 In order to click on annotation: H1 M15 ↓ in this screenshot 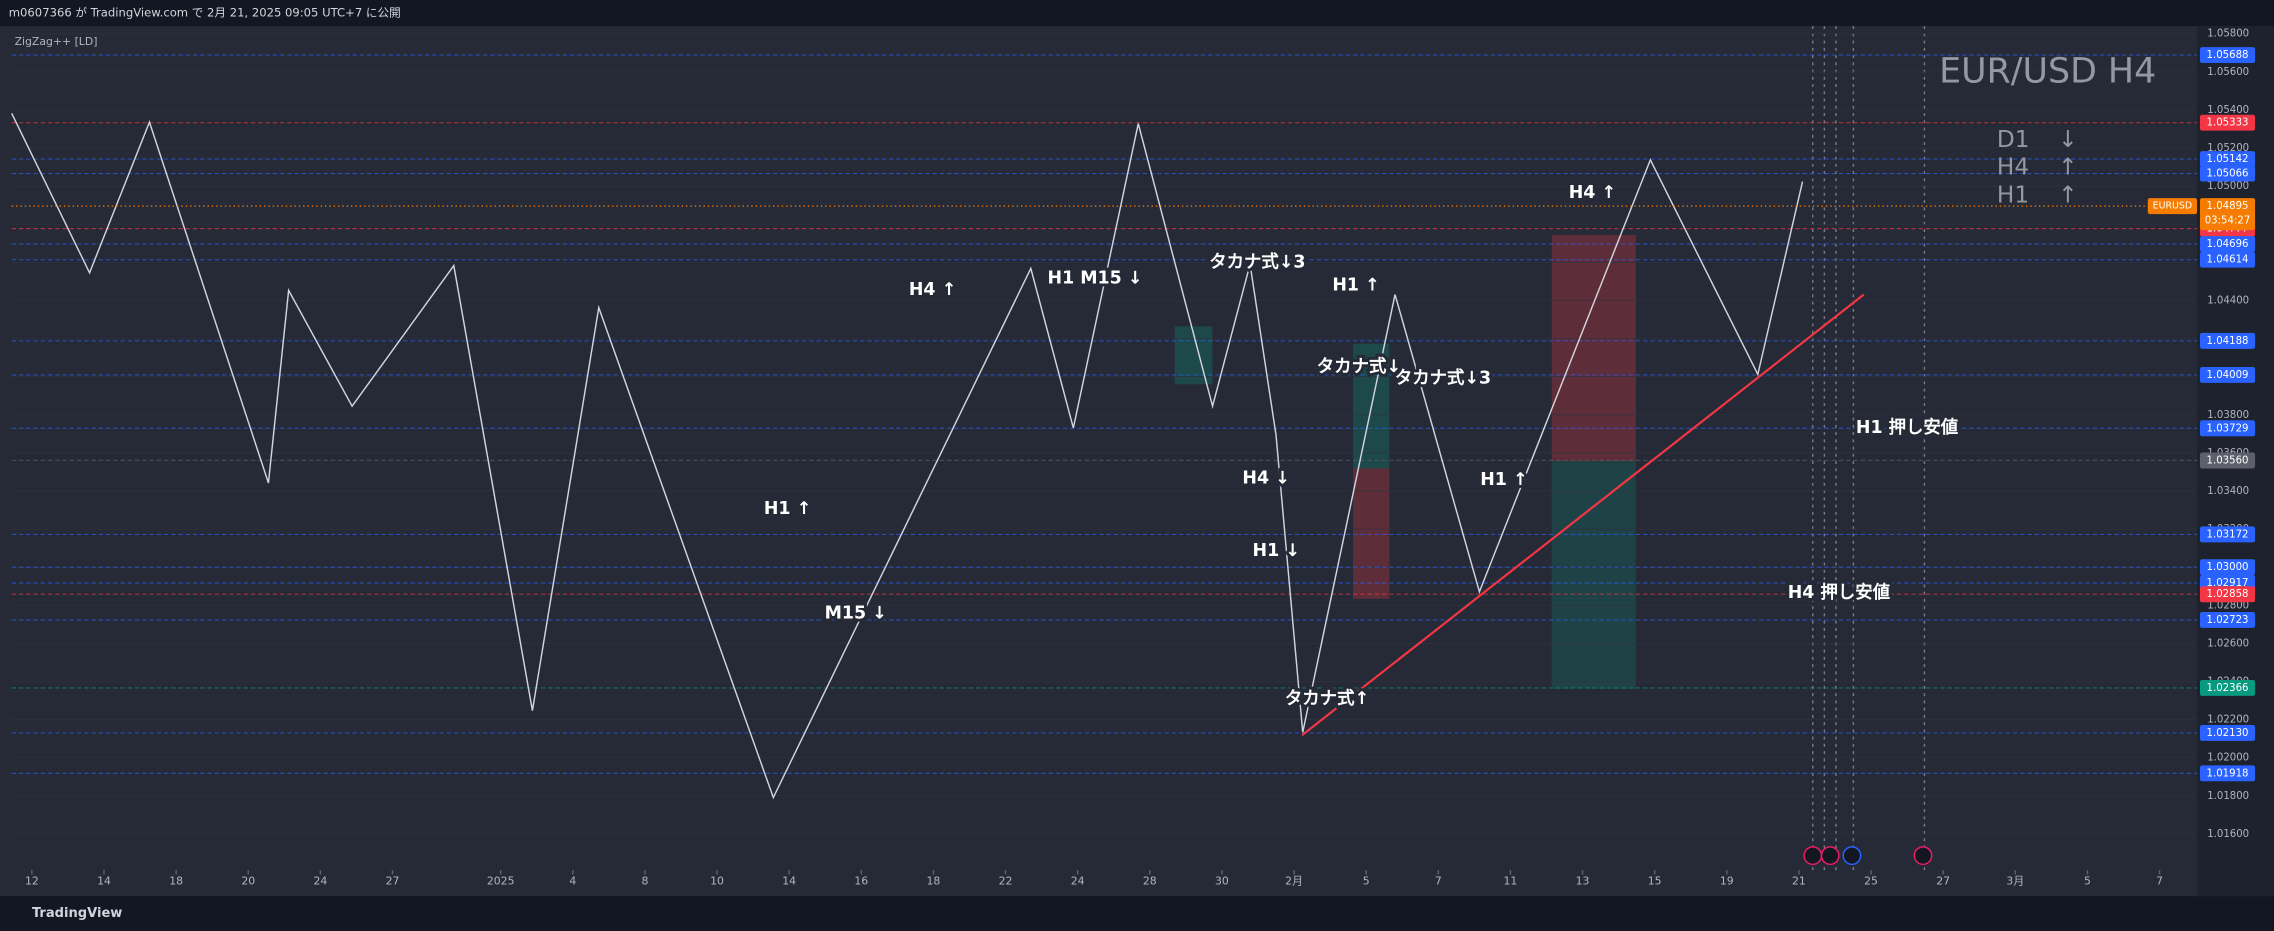, I will do `click(1095, 278)`.